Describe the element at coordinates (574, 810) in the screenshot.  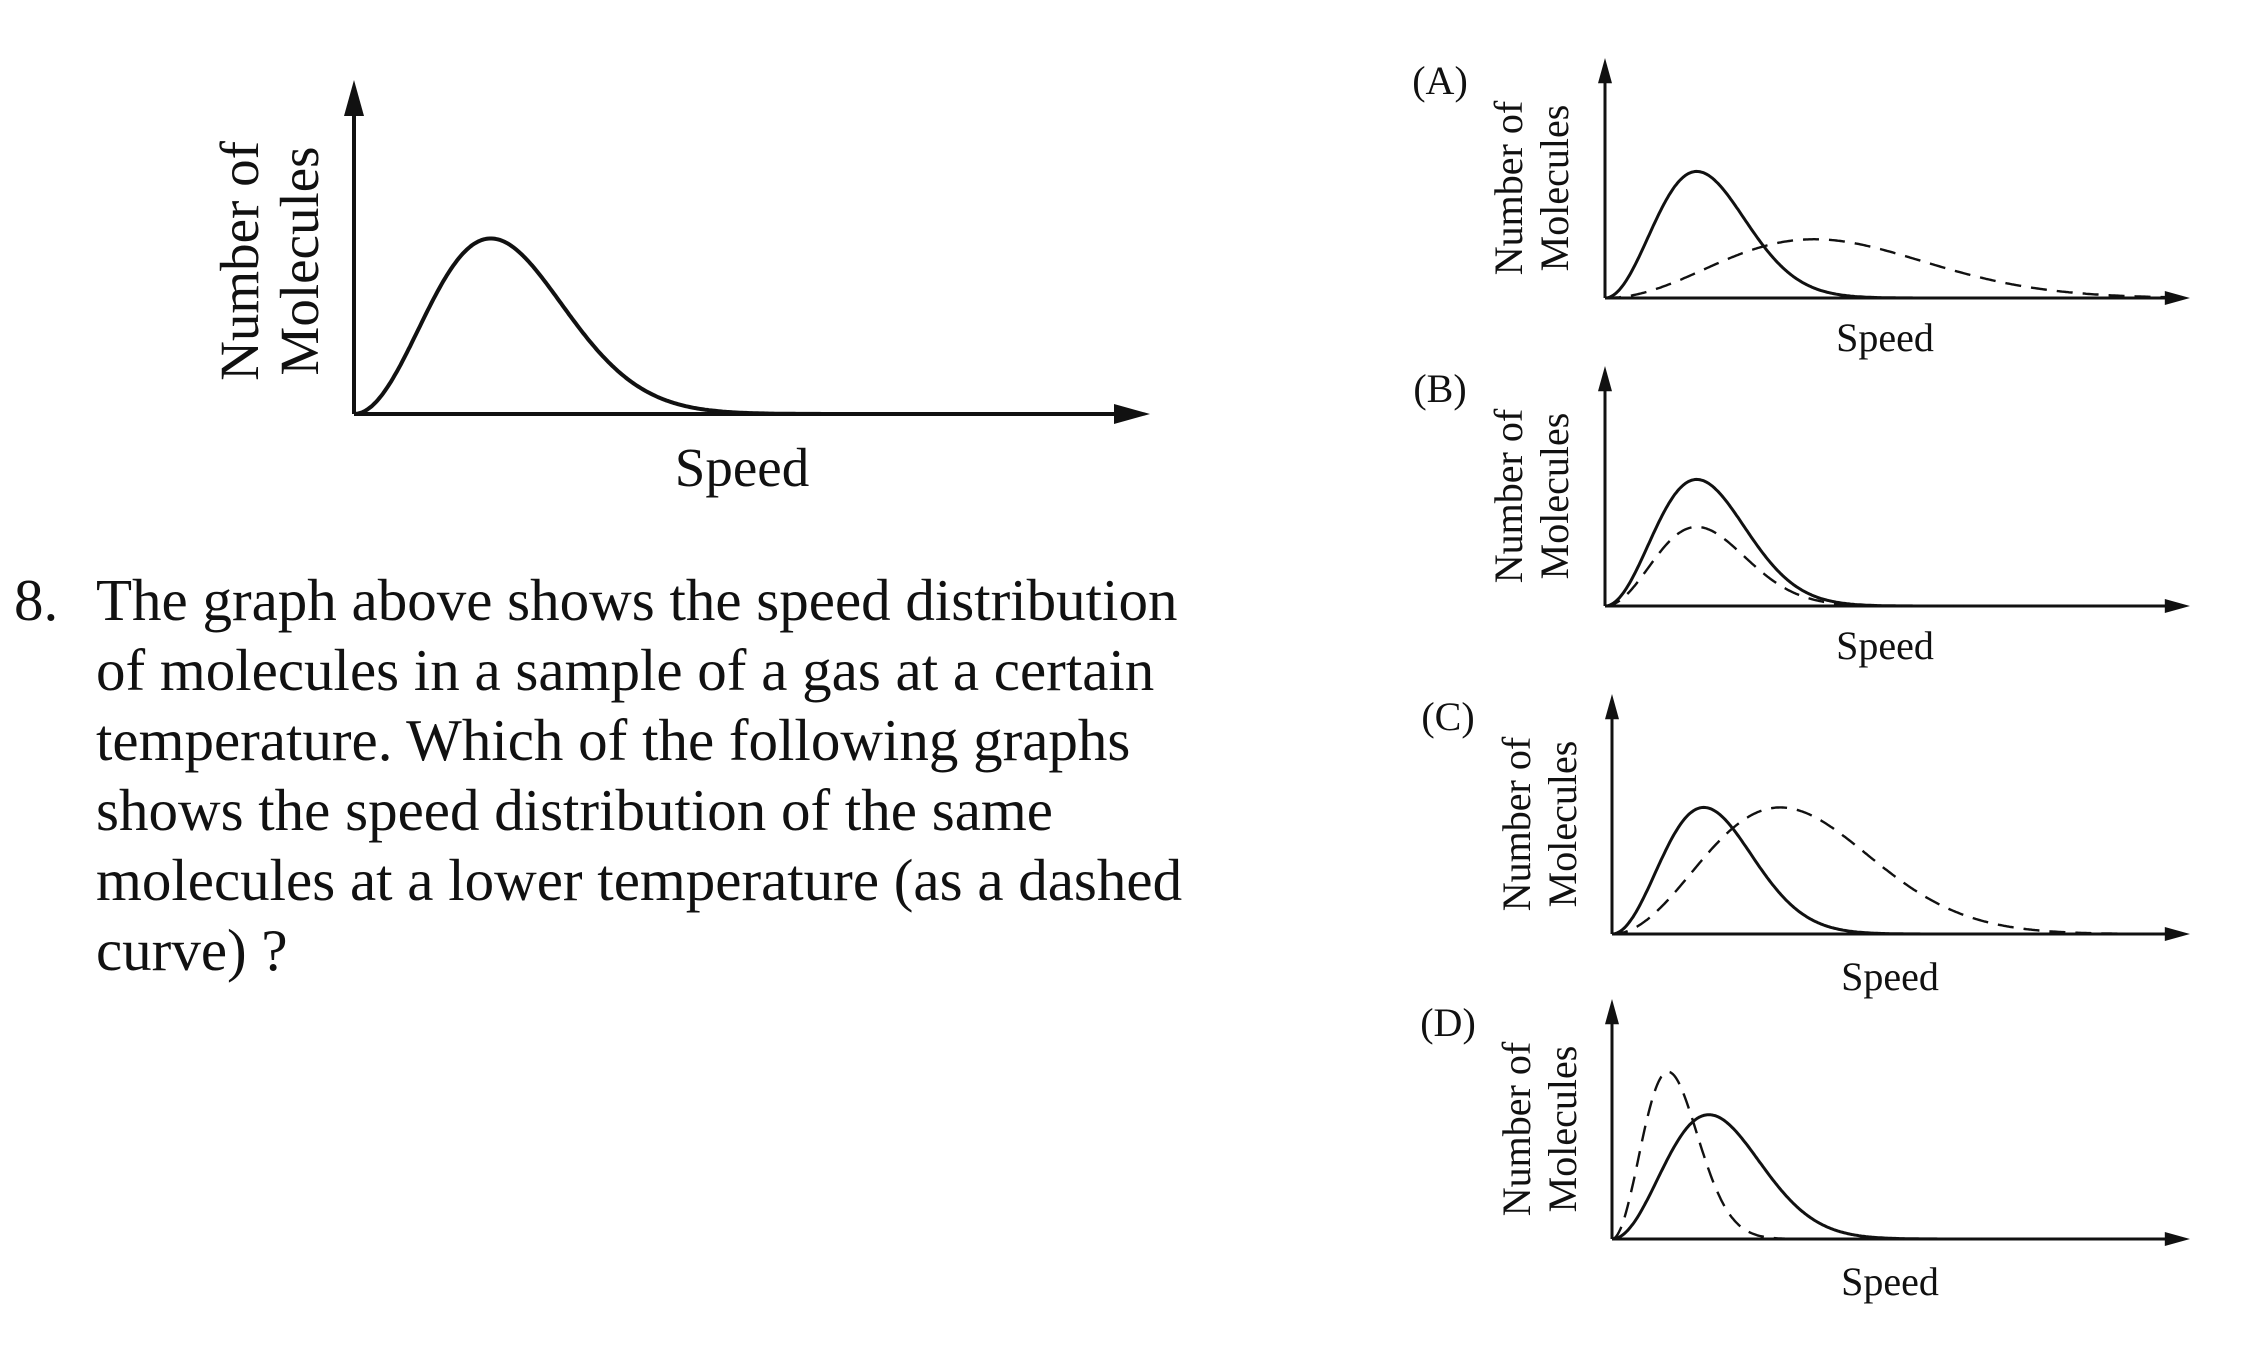
I see `question-line: shows the speed distribution of the same` at that location.